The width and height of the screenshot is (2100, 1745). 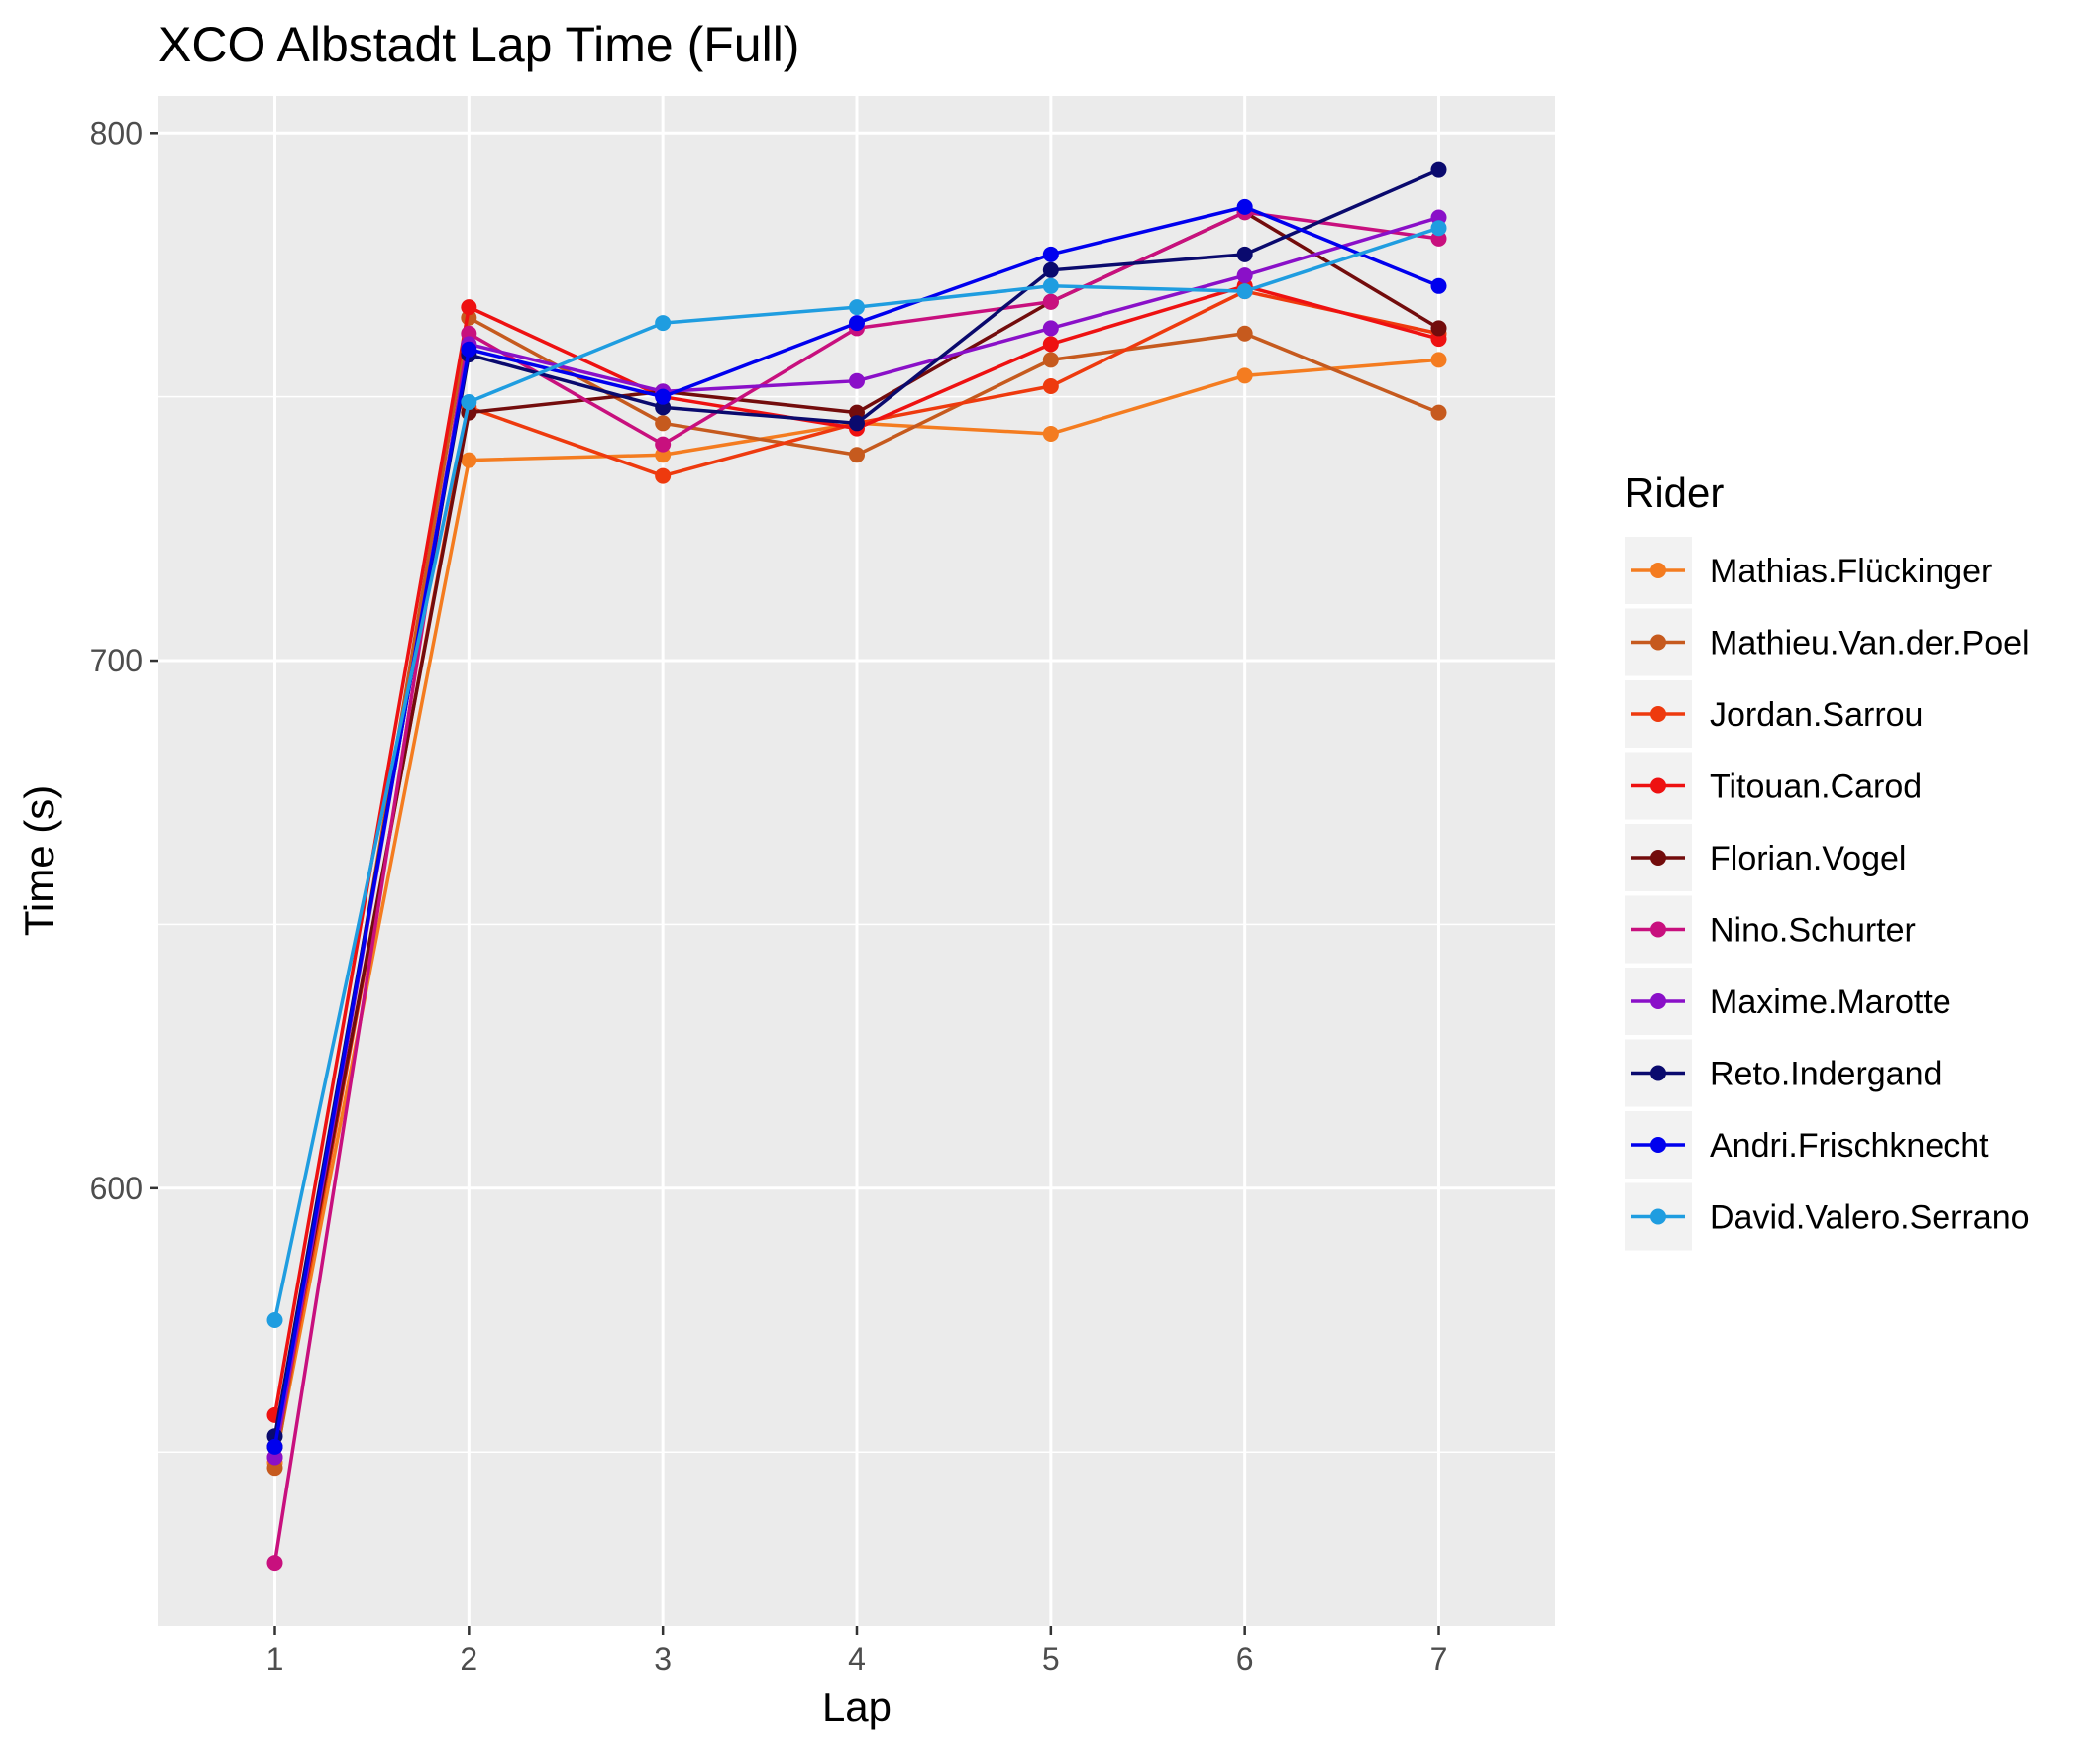 I want to click on legend-item: David.Valero.Serrano, so click(x=1827, y=1216).